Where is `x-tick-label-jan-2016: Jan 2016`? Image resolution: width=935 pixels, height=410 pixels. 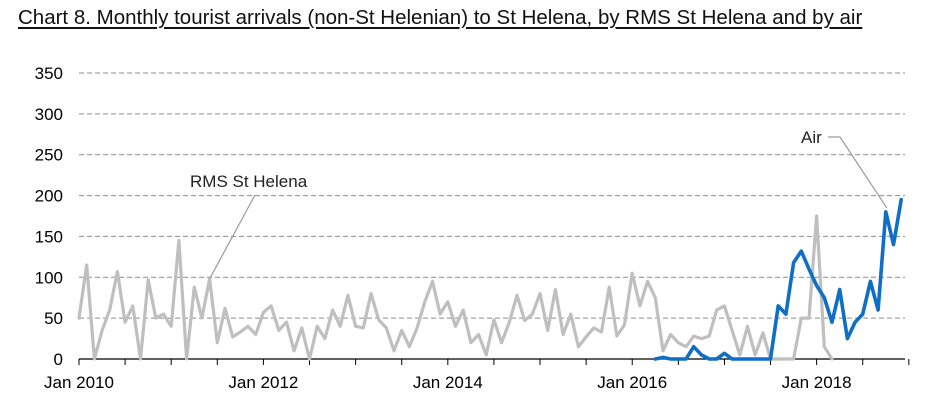 x-tick-label-jan-2016: Jan 2016 is located at coordinates (632, 382).